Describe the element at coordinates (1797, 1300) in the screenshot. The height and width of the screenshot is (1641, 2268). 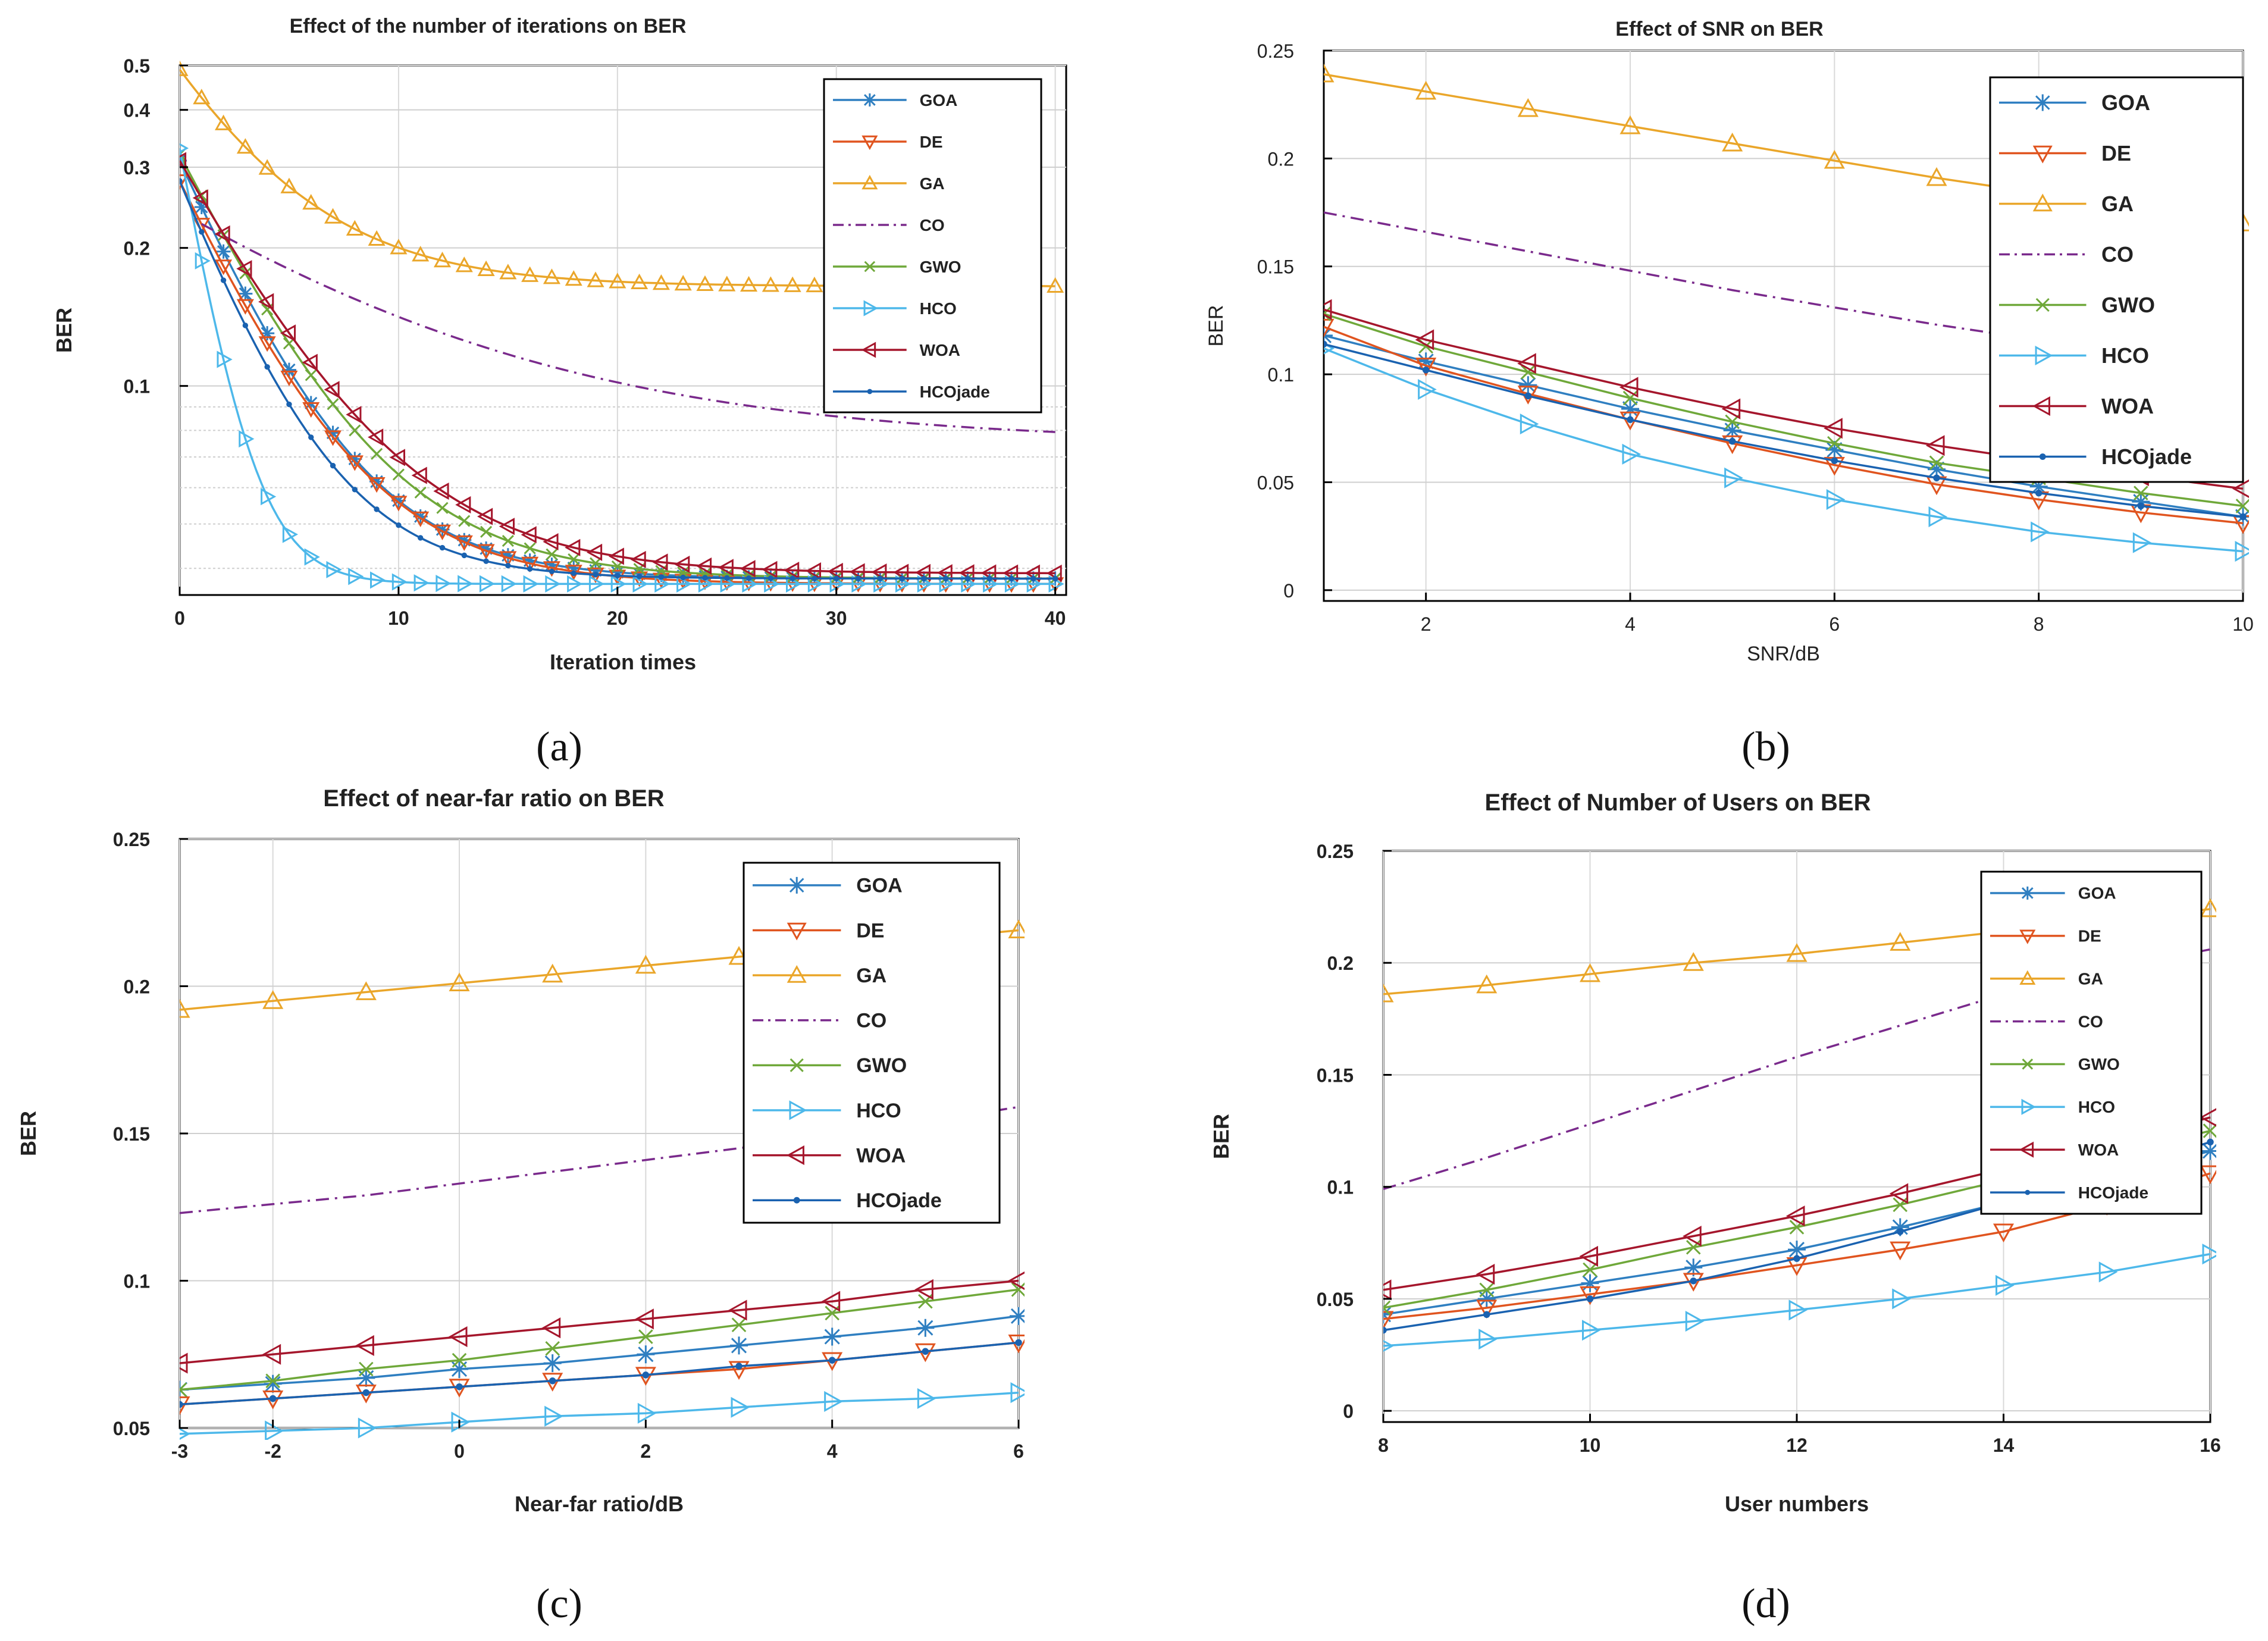
I see `line-d-HCO` at that location.